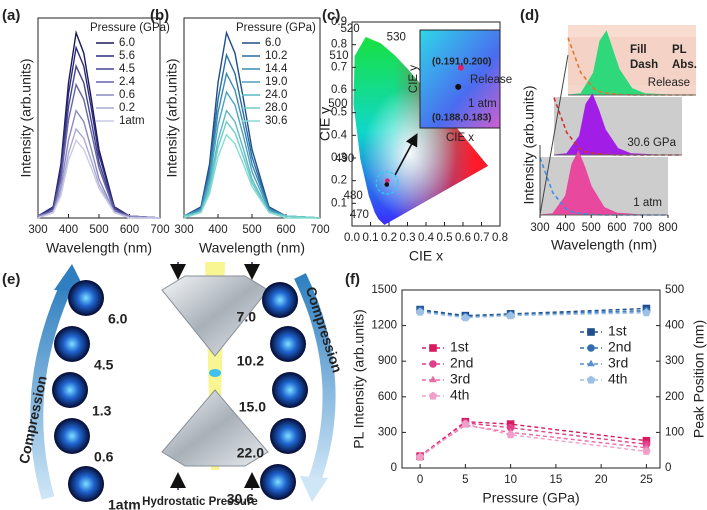 This screenshot has width=707, height=510. Describe the element at coordinates (102, 411) in the screenshot. I see `pressure-label: 1.3` at that location.